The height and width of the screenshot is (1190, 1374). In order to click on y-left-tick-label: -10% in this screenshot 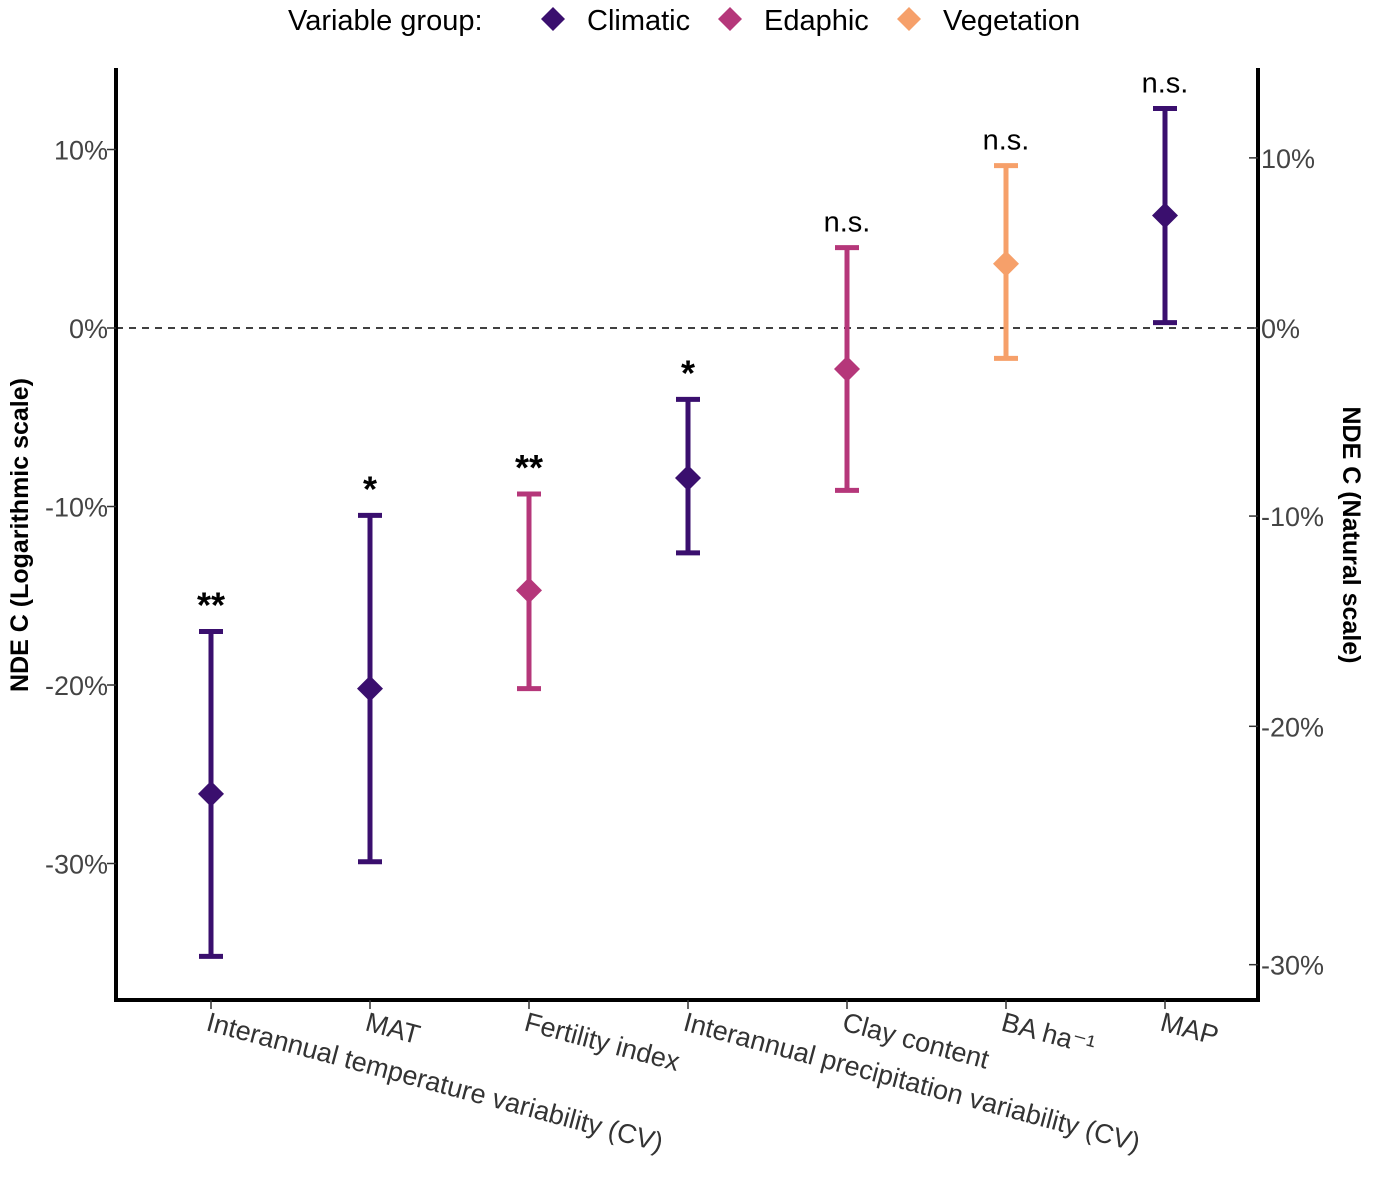, I will do `click(76, 508)`.